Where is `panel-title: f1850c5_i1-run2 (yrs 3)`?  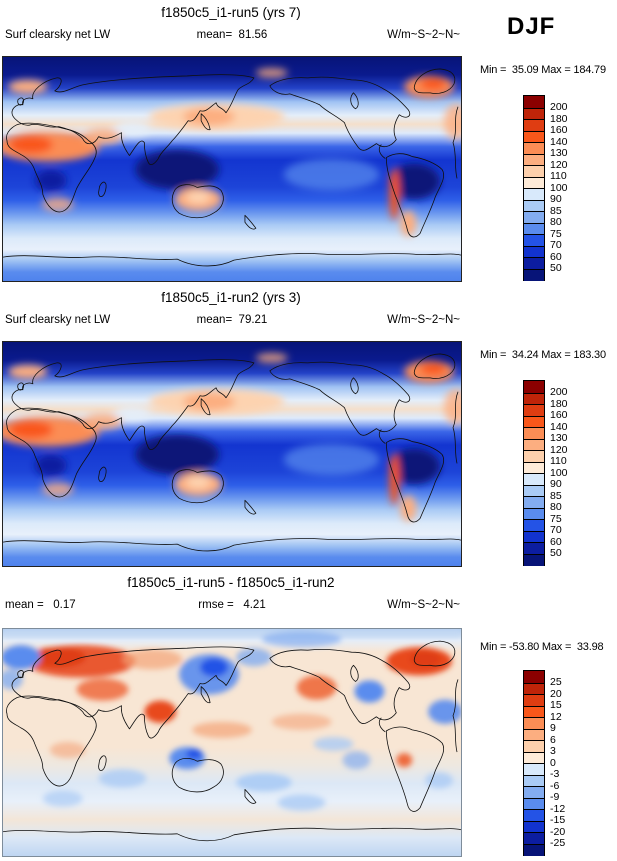
panel-title: f1850c5_i1-run2 (yrs 3) is located at coordinates (231, 297).